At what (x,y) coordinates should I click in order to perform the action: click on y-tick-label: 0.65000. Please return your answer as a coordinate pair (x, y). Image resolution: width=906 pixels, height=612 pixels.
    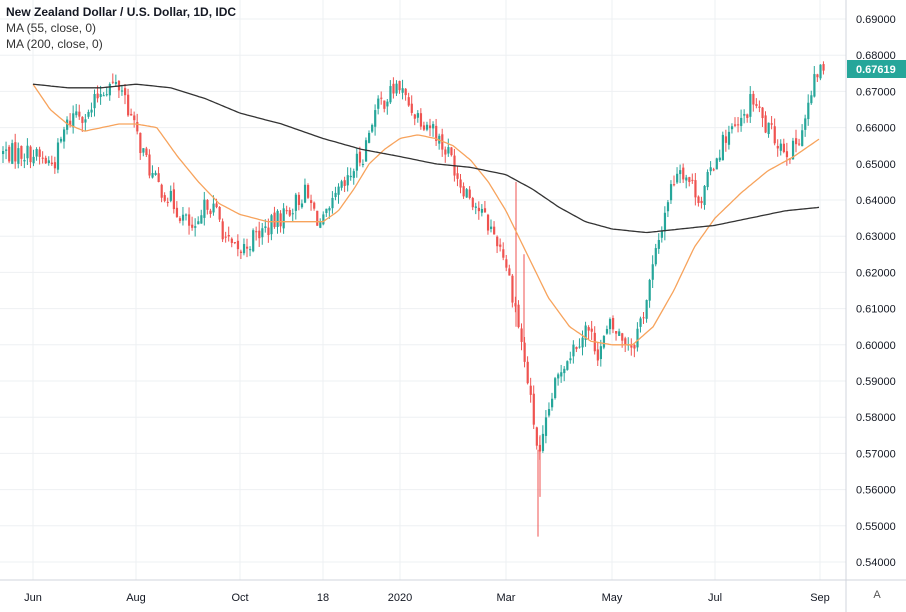
    Looking at the image, I should click on (876, 165).